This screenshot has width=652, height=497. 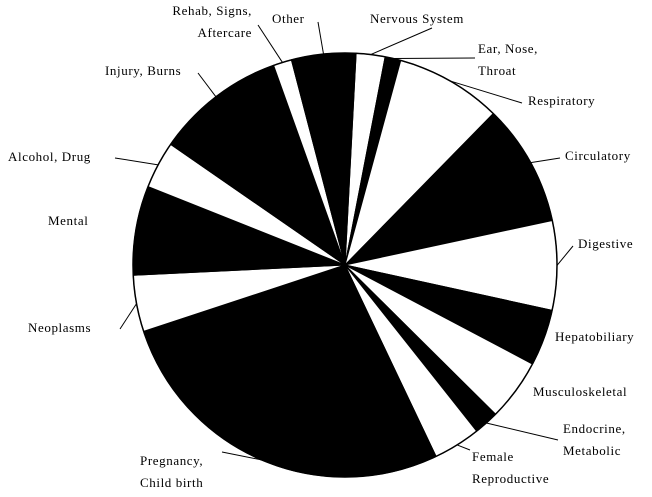 I want to click on slice-label: Hepatobiliary, so click(x=594, y=336).